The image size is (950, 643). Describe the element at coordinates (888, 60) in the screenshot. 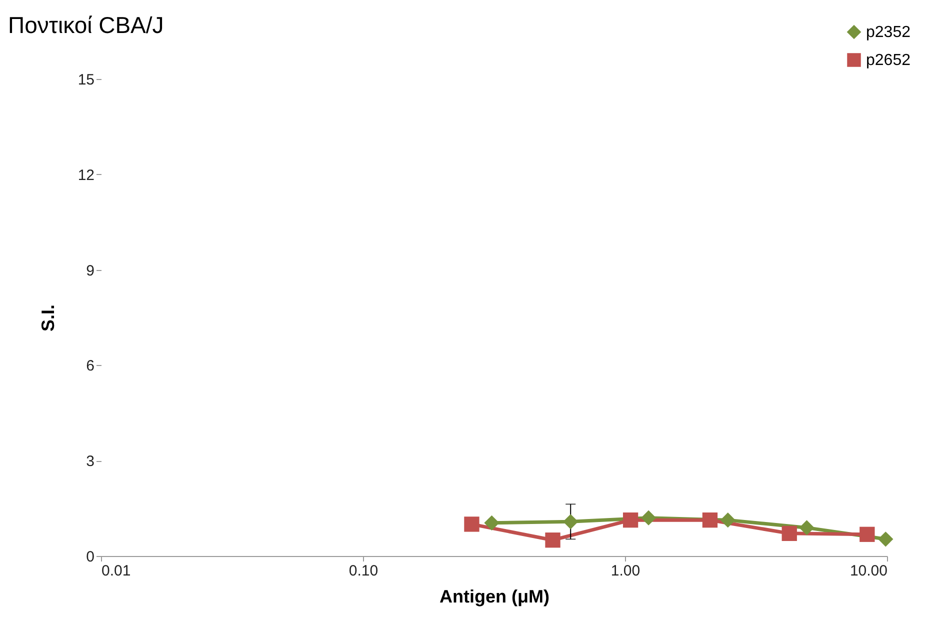

I see `legend-label: p2652` at that location.